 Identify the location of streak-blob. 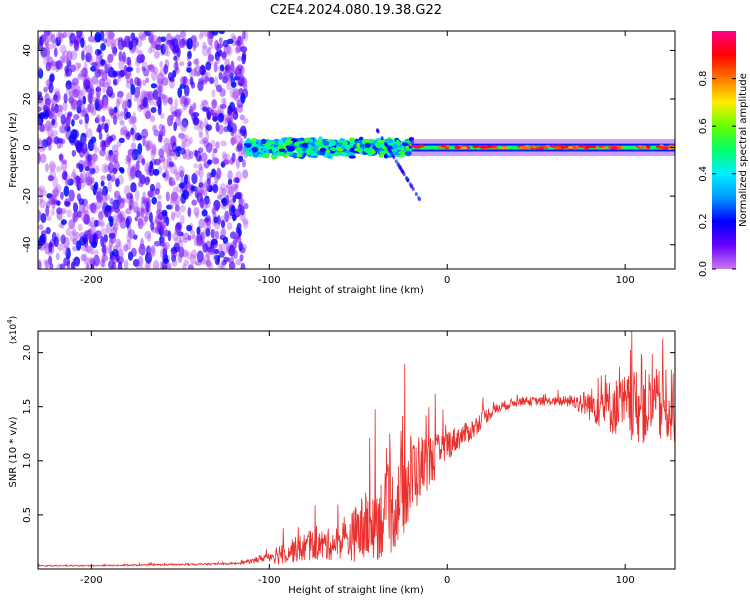
(404, 174).